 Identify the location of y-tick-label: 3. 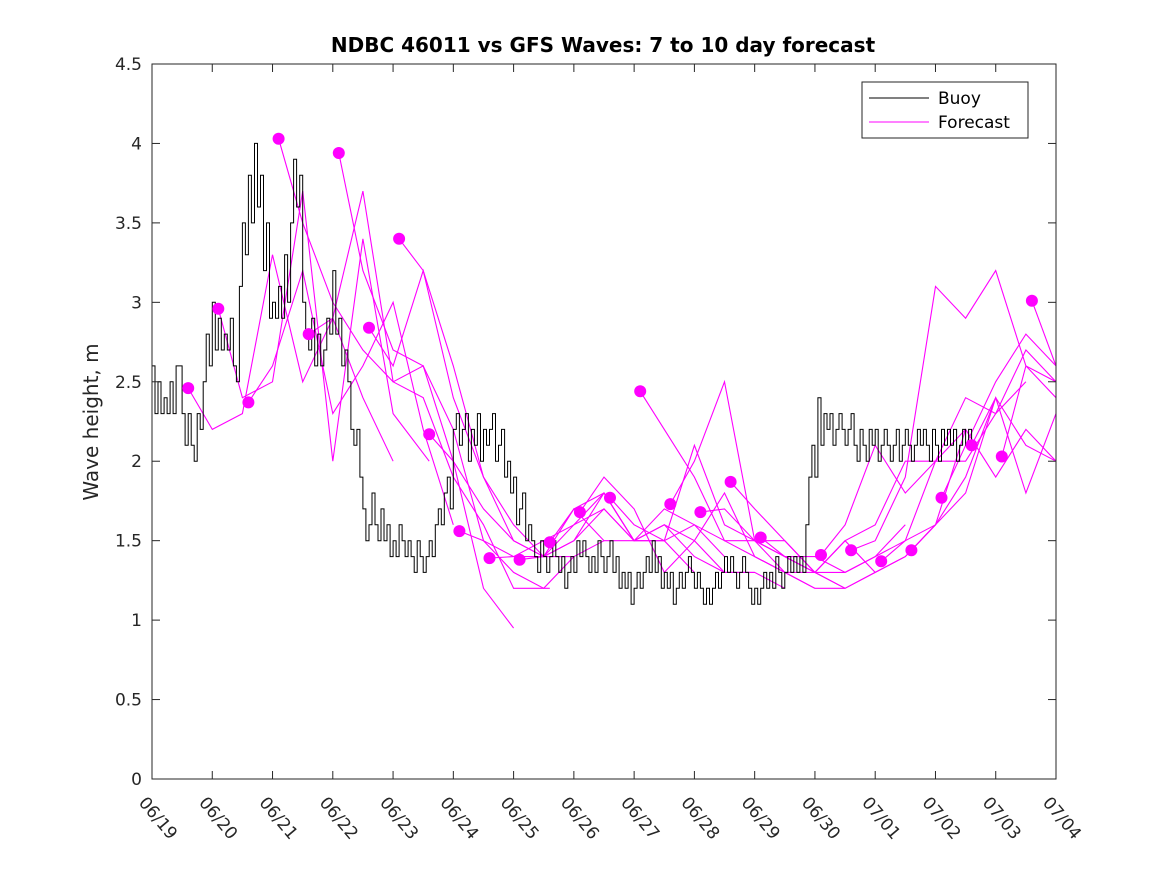
(136, 303).